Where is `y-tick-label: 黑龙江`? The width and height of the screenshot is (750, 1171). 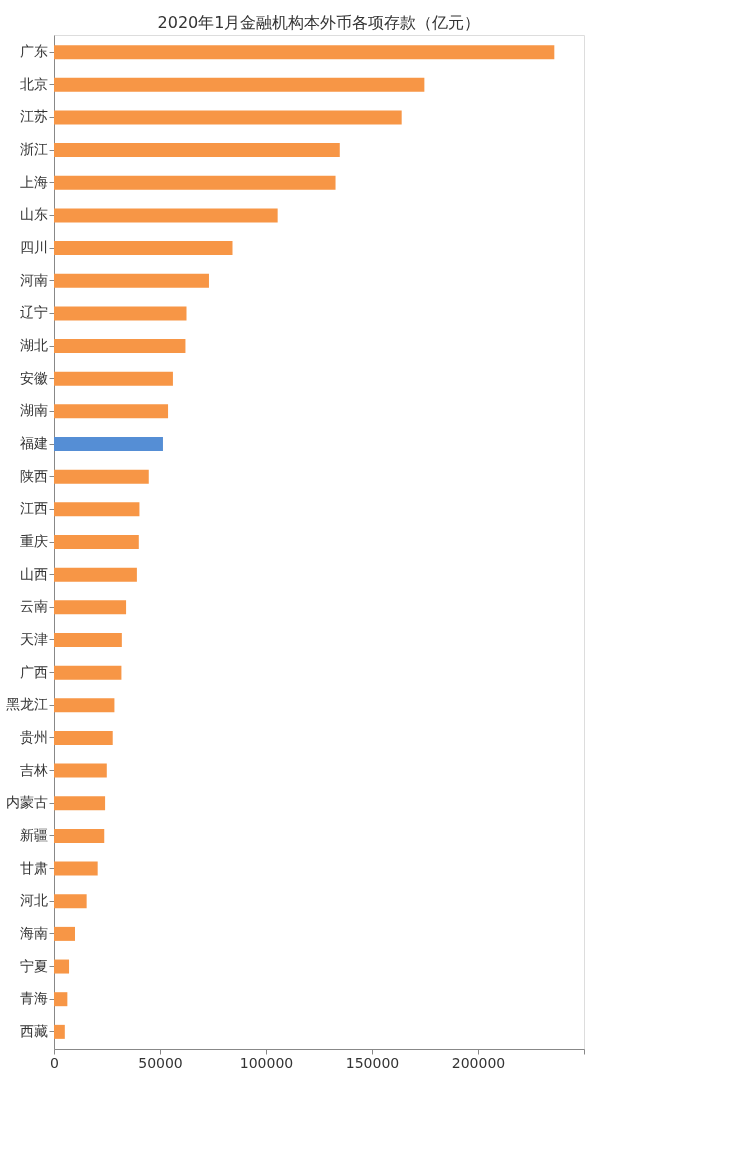
y-tick-label: 黑龙江 is located at coordinates (26, 704).